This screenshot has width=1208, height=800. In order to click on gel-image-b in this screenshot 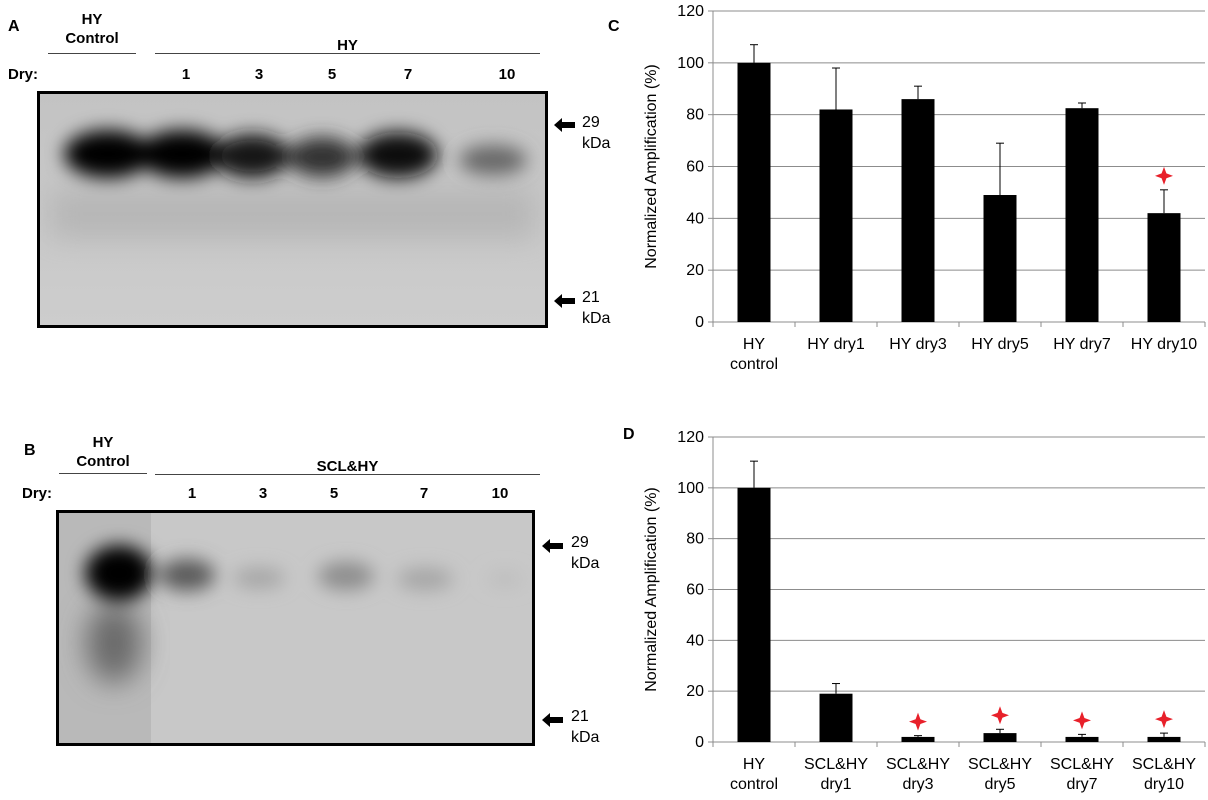, I will do `click(295, 628)`.